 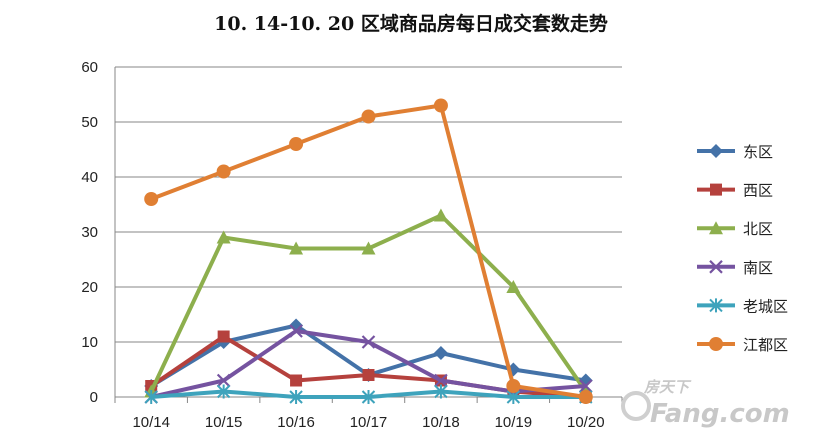 I want to click on watermark: 房天下 Fang.com, so click(x=705, y=403).